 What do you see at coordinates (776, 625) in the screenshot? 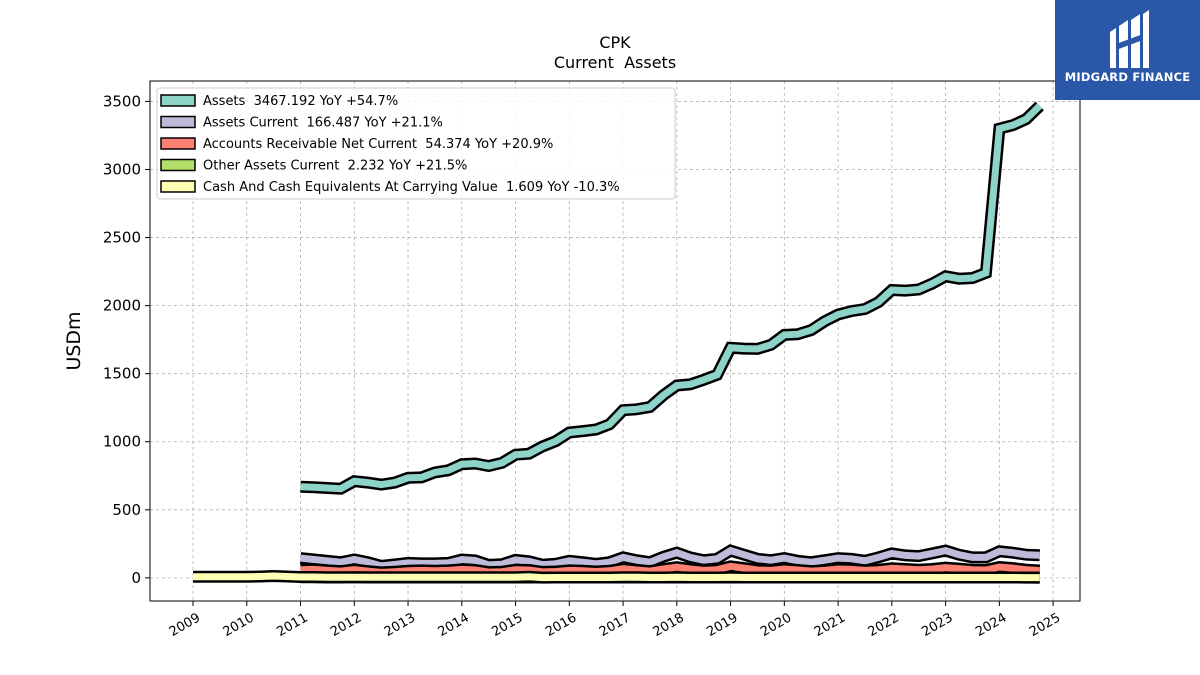
I see `x-tick-label: 2020` at bounding box center [776, 625].